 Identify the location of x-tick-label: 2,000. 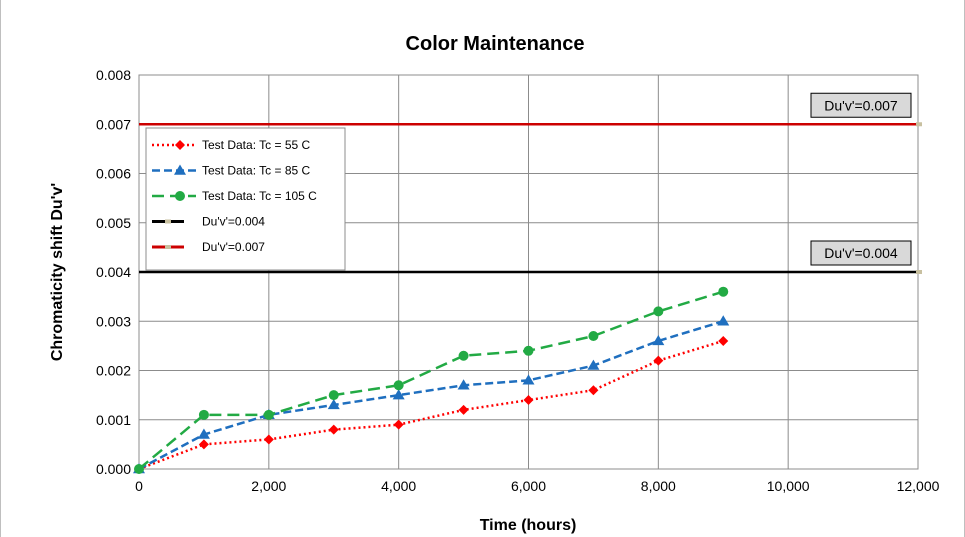
(268, 486).